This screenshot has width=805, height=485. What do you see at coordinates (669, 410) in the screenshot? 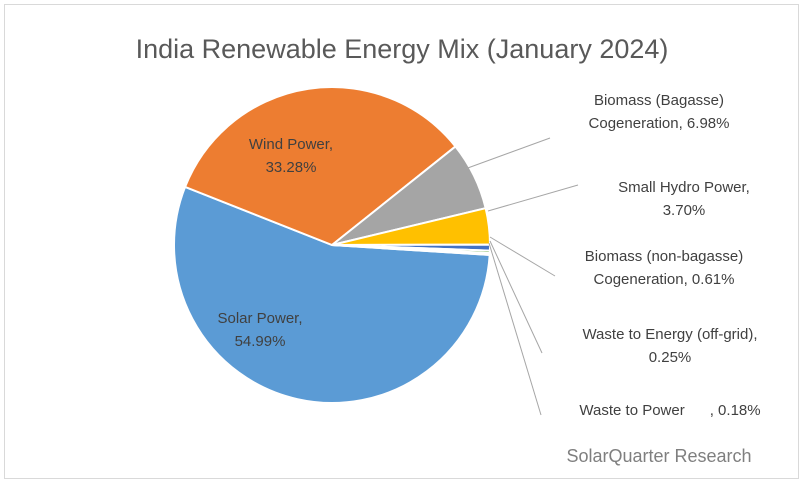
I see `label-waste-to-power: Waste to Power , 0.18%` at bounding box center [669, 410].